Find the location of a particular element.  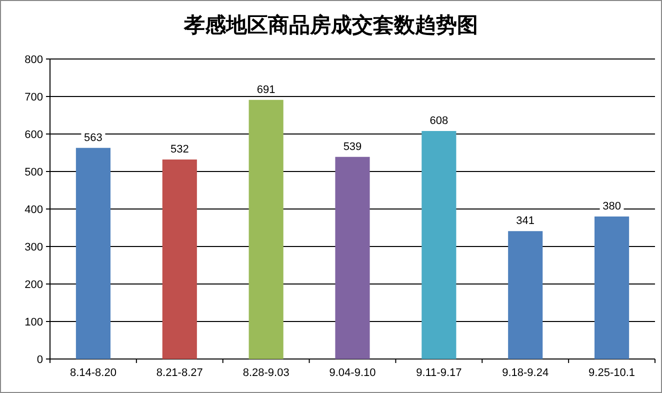

x-tick-label: 8.14-8.20 is located at coordinates (93, 373).